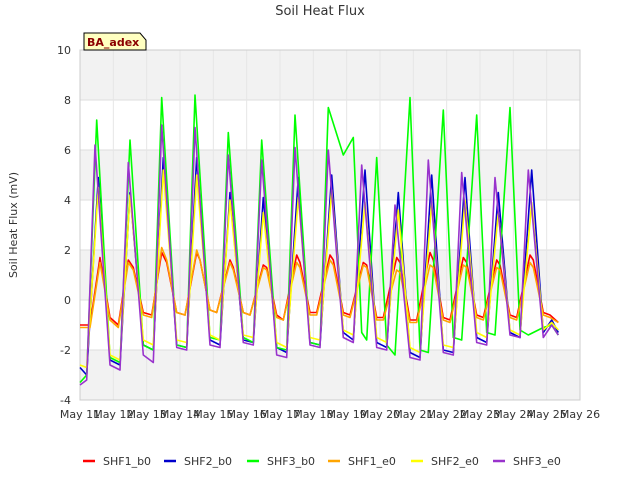  Describe the element at coordinates (313, 414) in the screenshot. I see `x-tick-label: May 18` at that location.